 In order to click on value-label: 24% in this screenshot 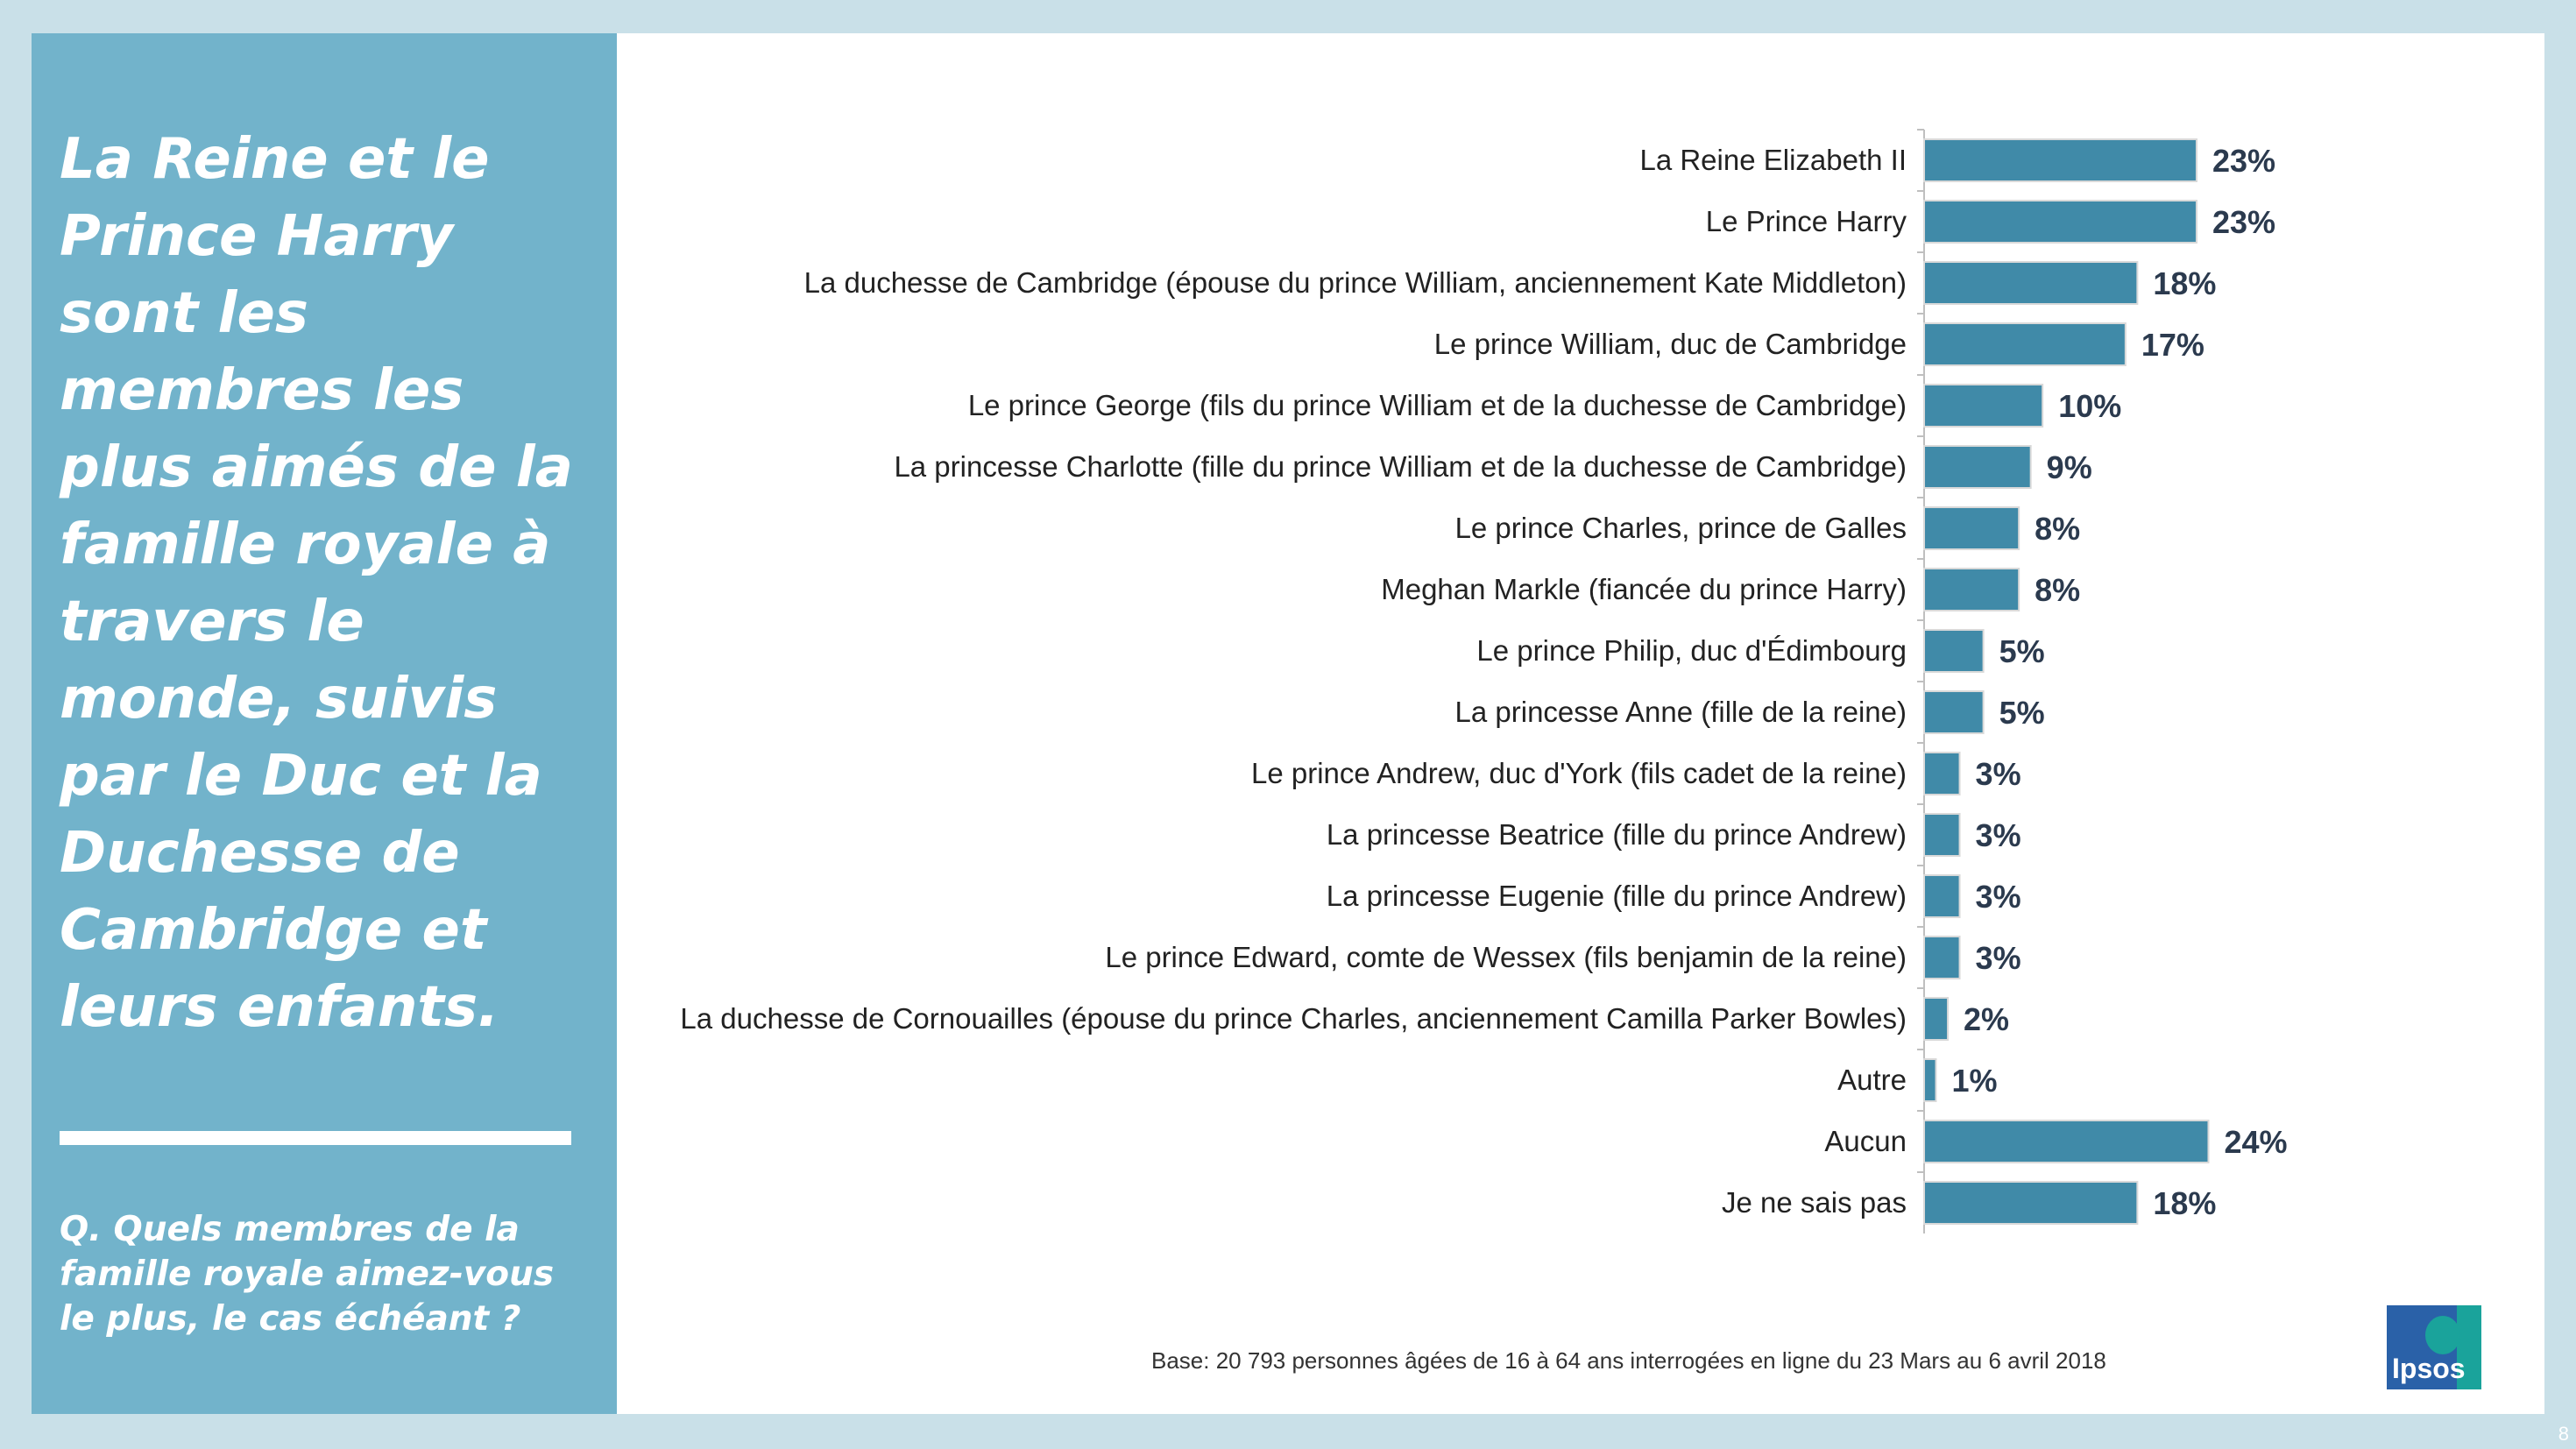, I will do `click(2255, 1142)`.